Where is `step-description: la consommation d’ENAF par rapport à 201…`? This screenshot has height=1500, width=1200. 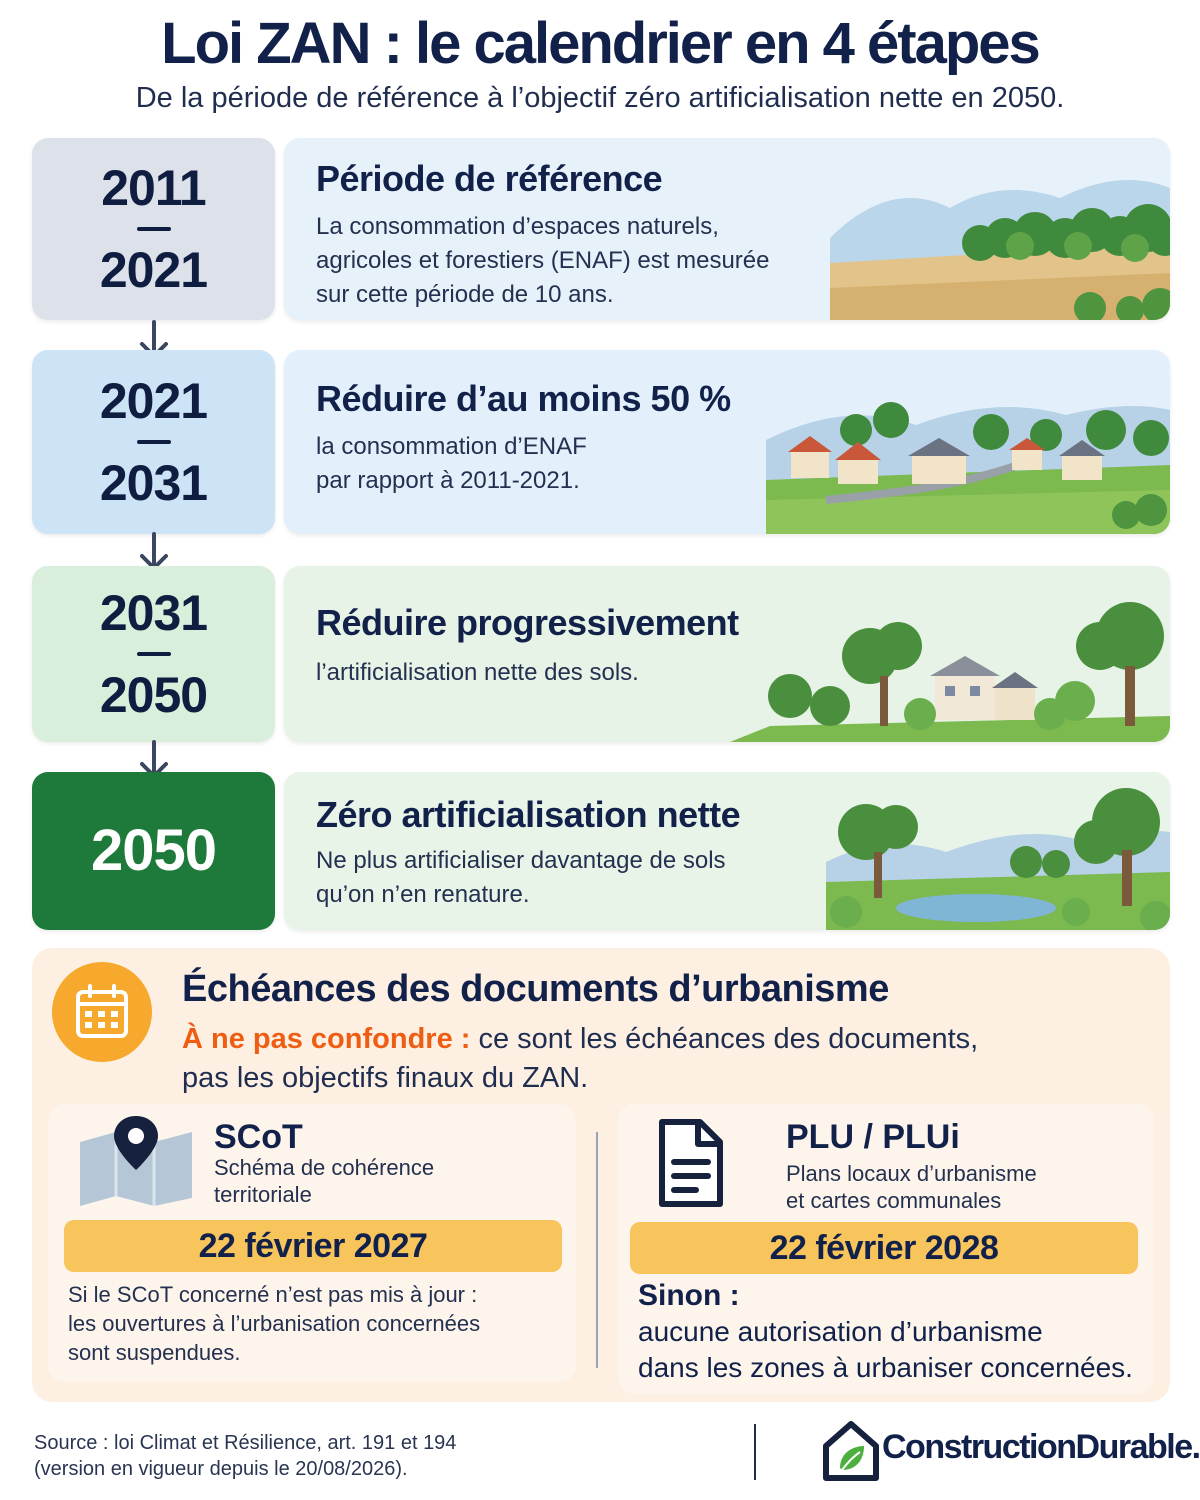 step-description: la consommation d’ENAF par rapport à 201… is located at coordinates (451, 463).